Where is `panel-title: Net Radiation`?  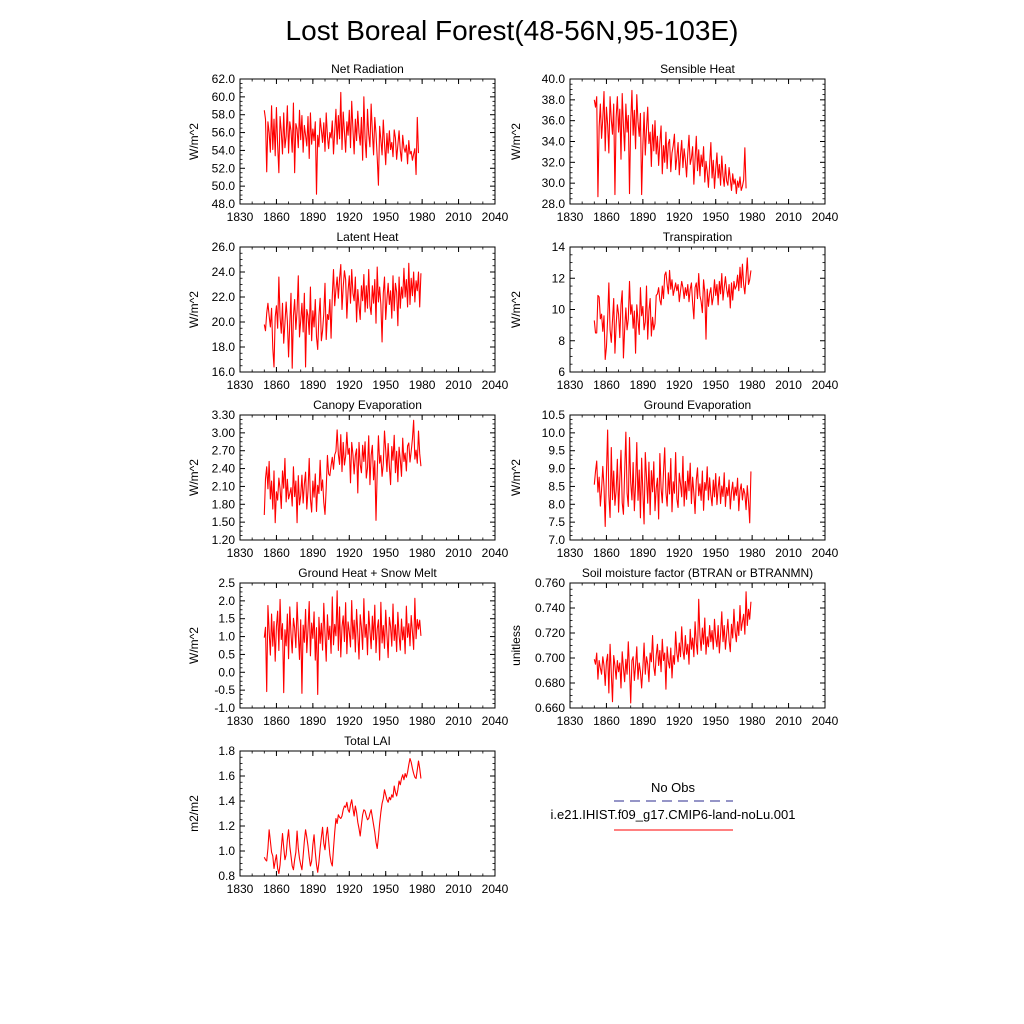
panel-title: Net Radiation is located at coordinates (367, 69).